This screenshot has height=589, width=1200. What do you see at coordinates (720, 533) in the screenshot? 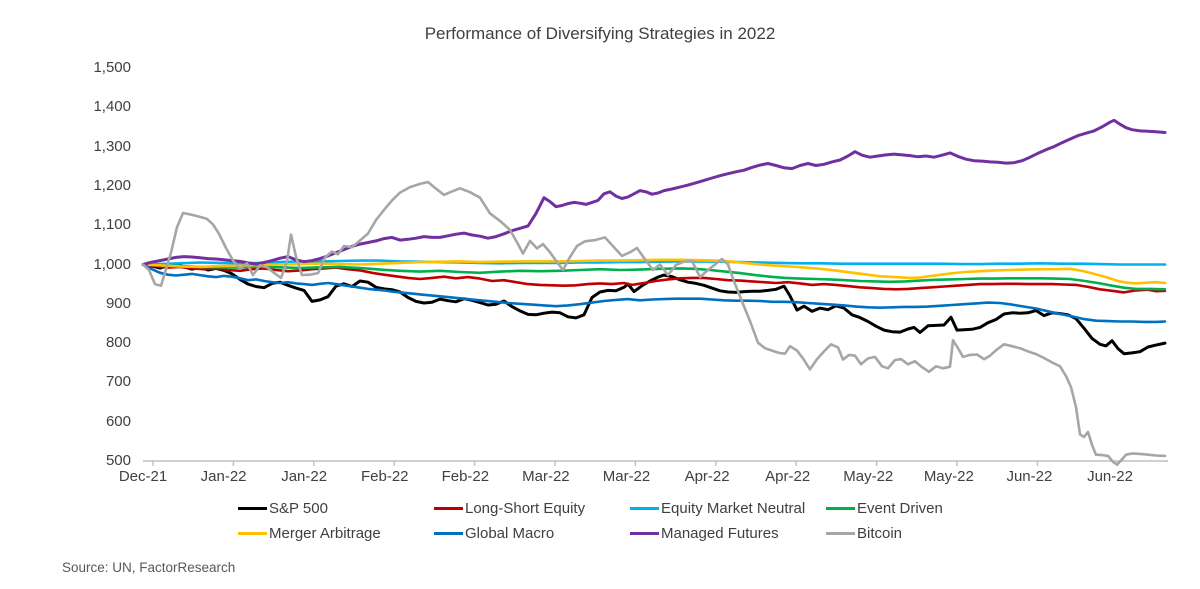
I see `legend-label: Managed Futures` at bounding box center [720, 533].